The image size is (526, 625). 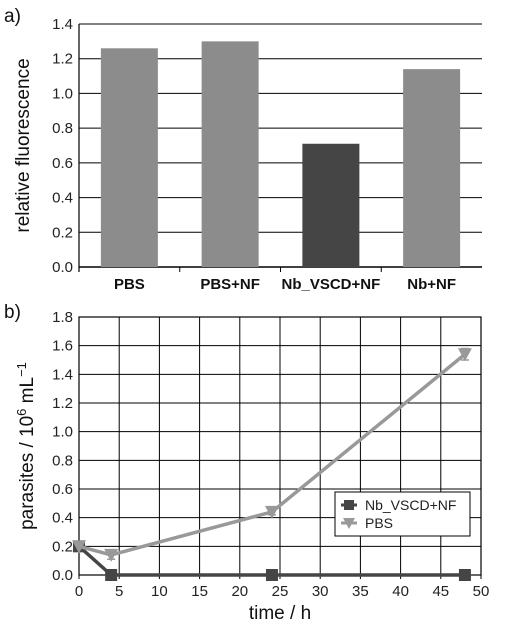 I want to click on x-tick-label: 40, so click(x=400, y=591).